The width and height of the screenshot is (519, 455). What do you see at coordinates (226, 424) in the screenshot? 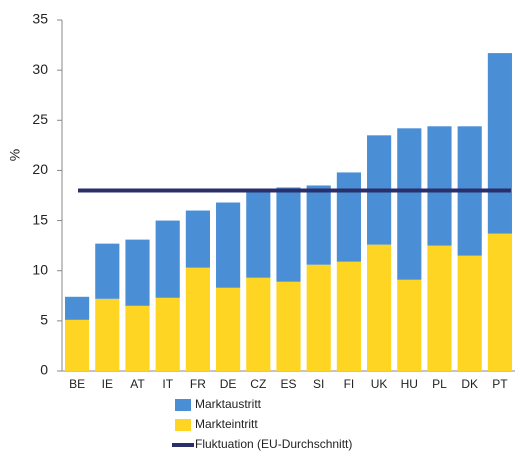
I see `legend-label: Markteintritt` at bounding box center [226, 424].